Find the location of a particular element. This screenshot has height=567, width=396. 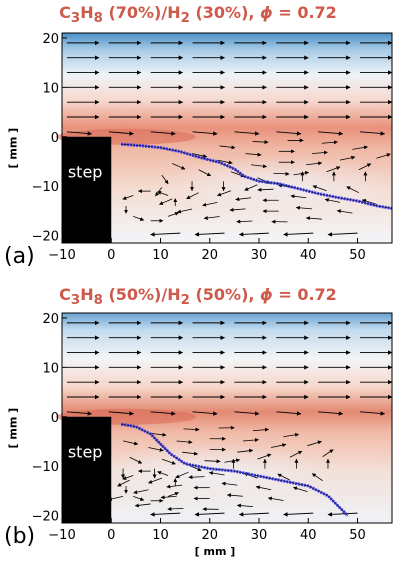

panel-b-title: C3H8 (50%)/H2 (50%), ϕ = 0.72 is located at coordinates (198, 297).